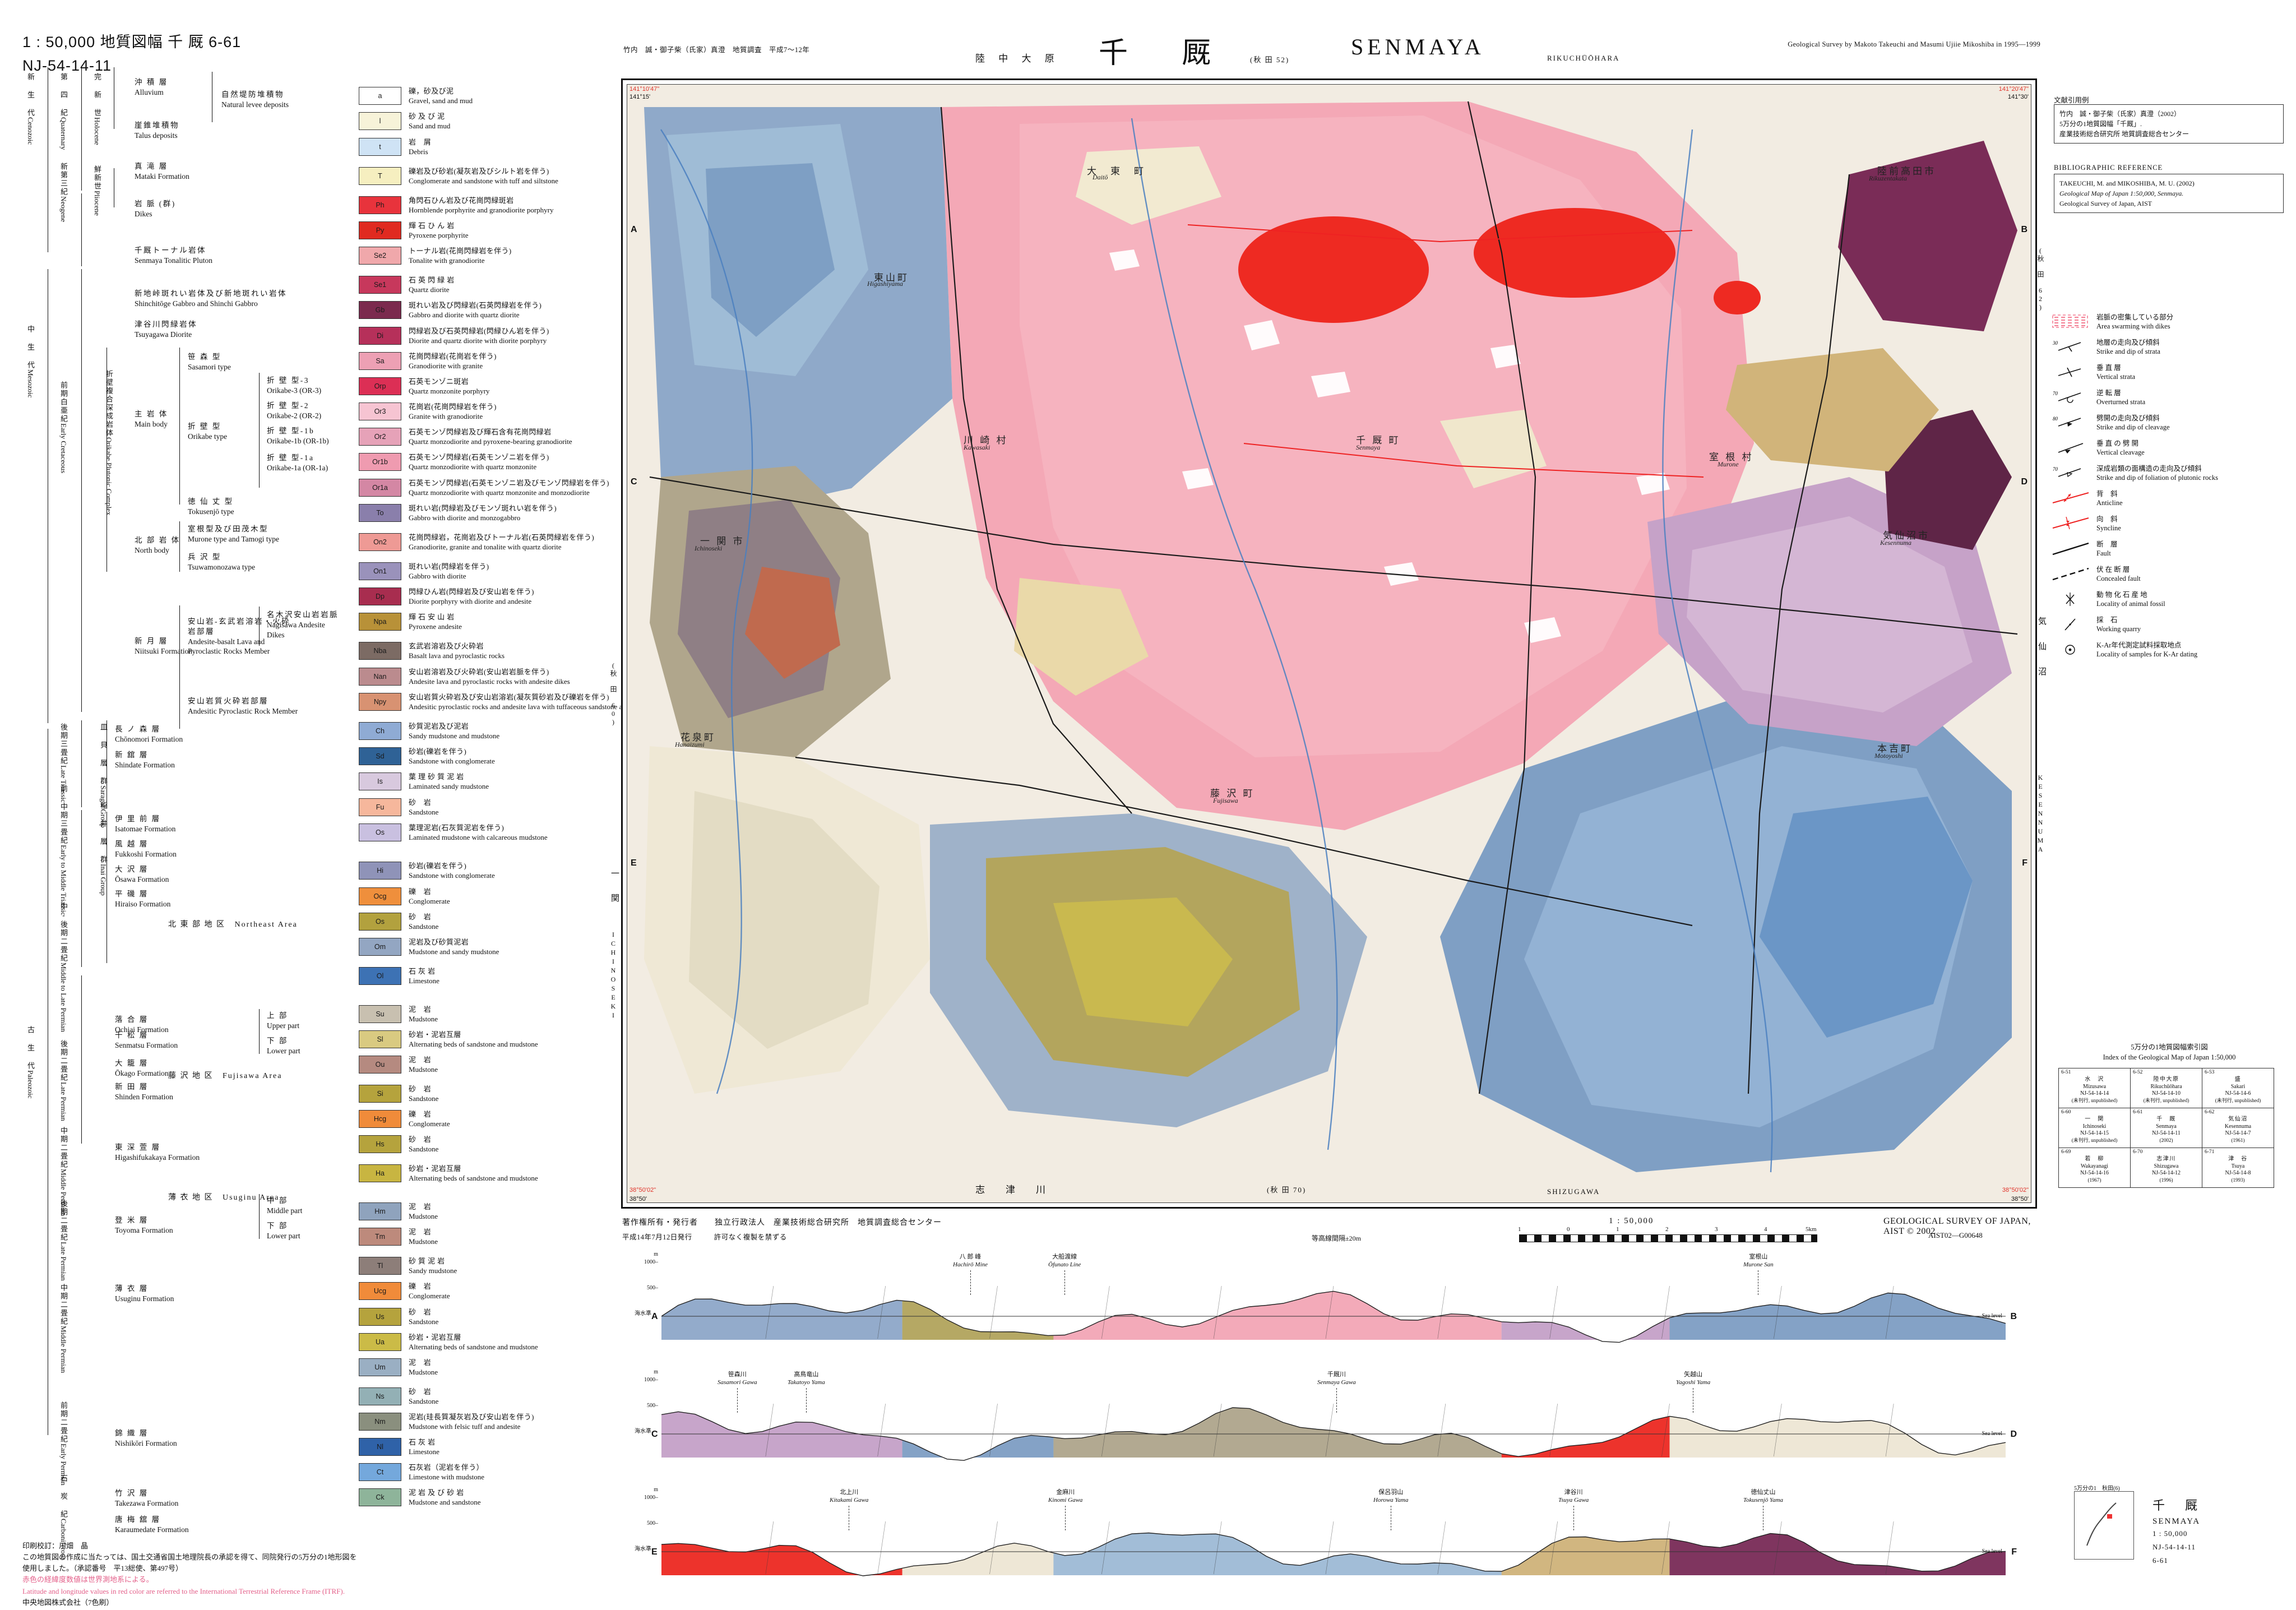  What do you see at coordinates (2013, 89) in the screenshot?
I see `corner-tr-lon-red: 141°20'47"` at bounding box center [2013, 89].